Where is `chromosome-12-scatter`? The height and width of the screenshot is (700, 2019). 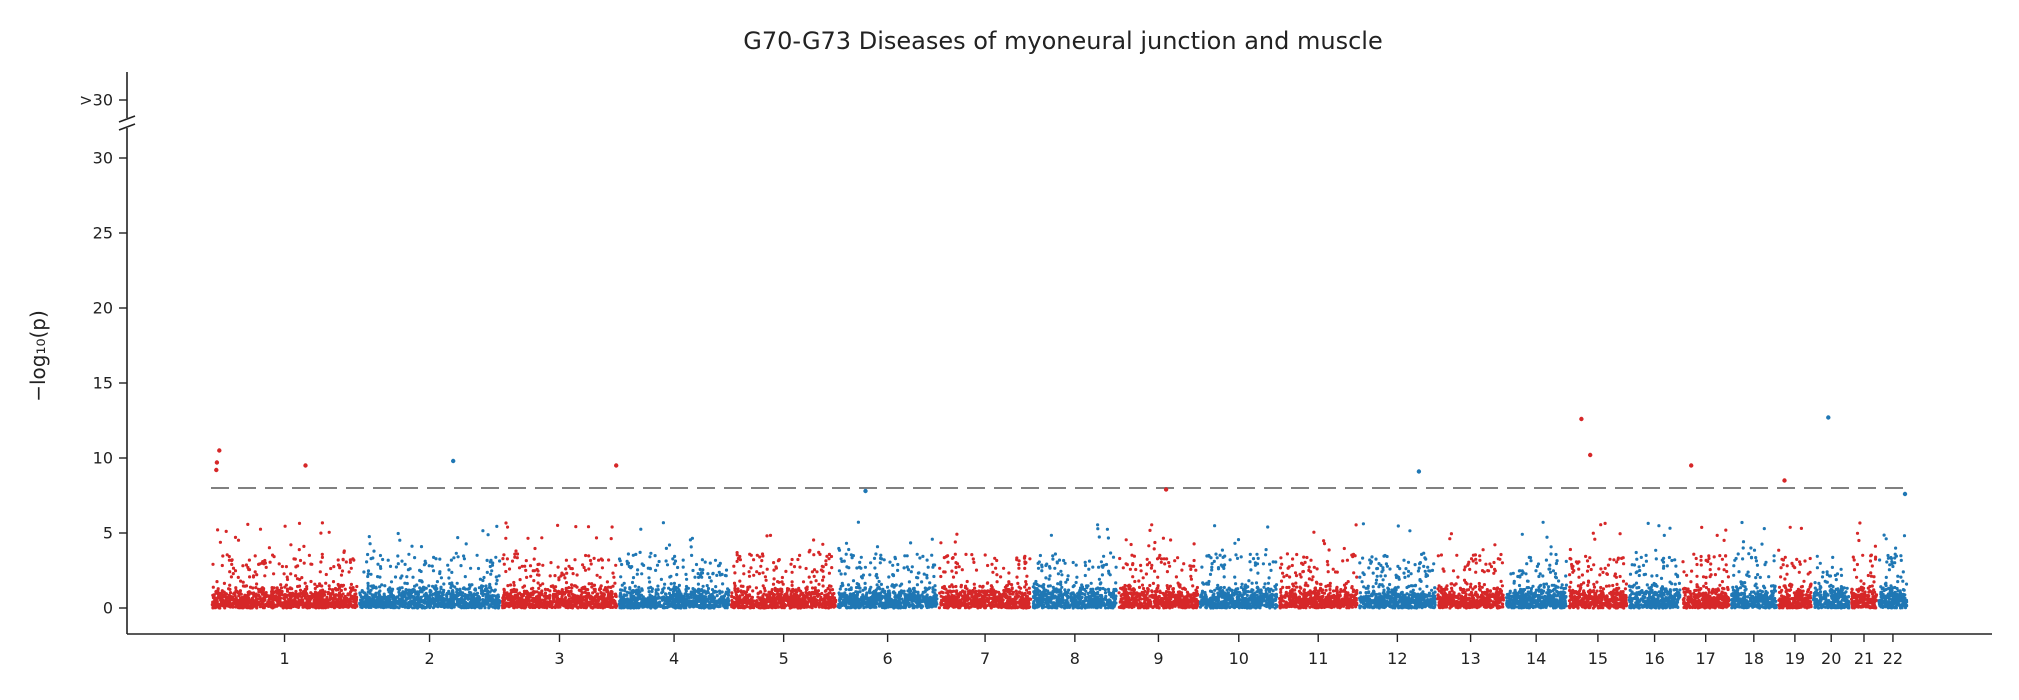 chromosome-12-scatter is located at coordinates (1397, 566).